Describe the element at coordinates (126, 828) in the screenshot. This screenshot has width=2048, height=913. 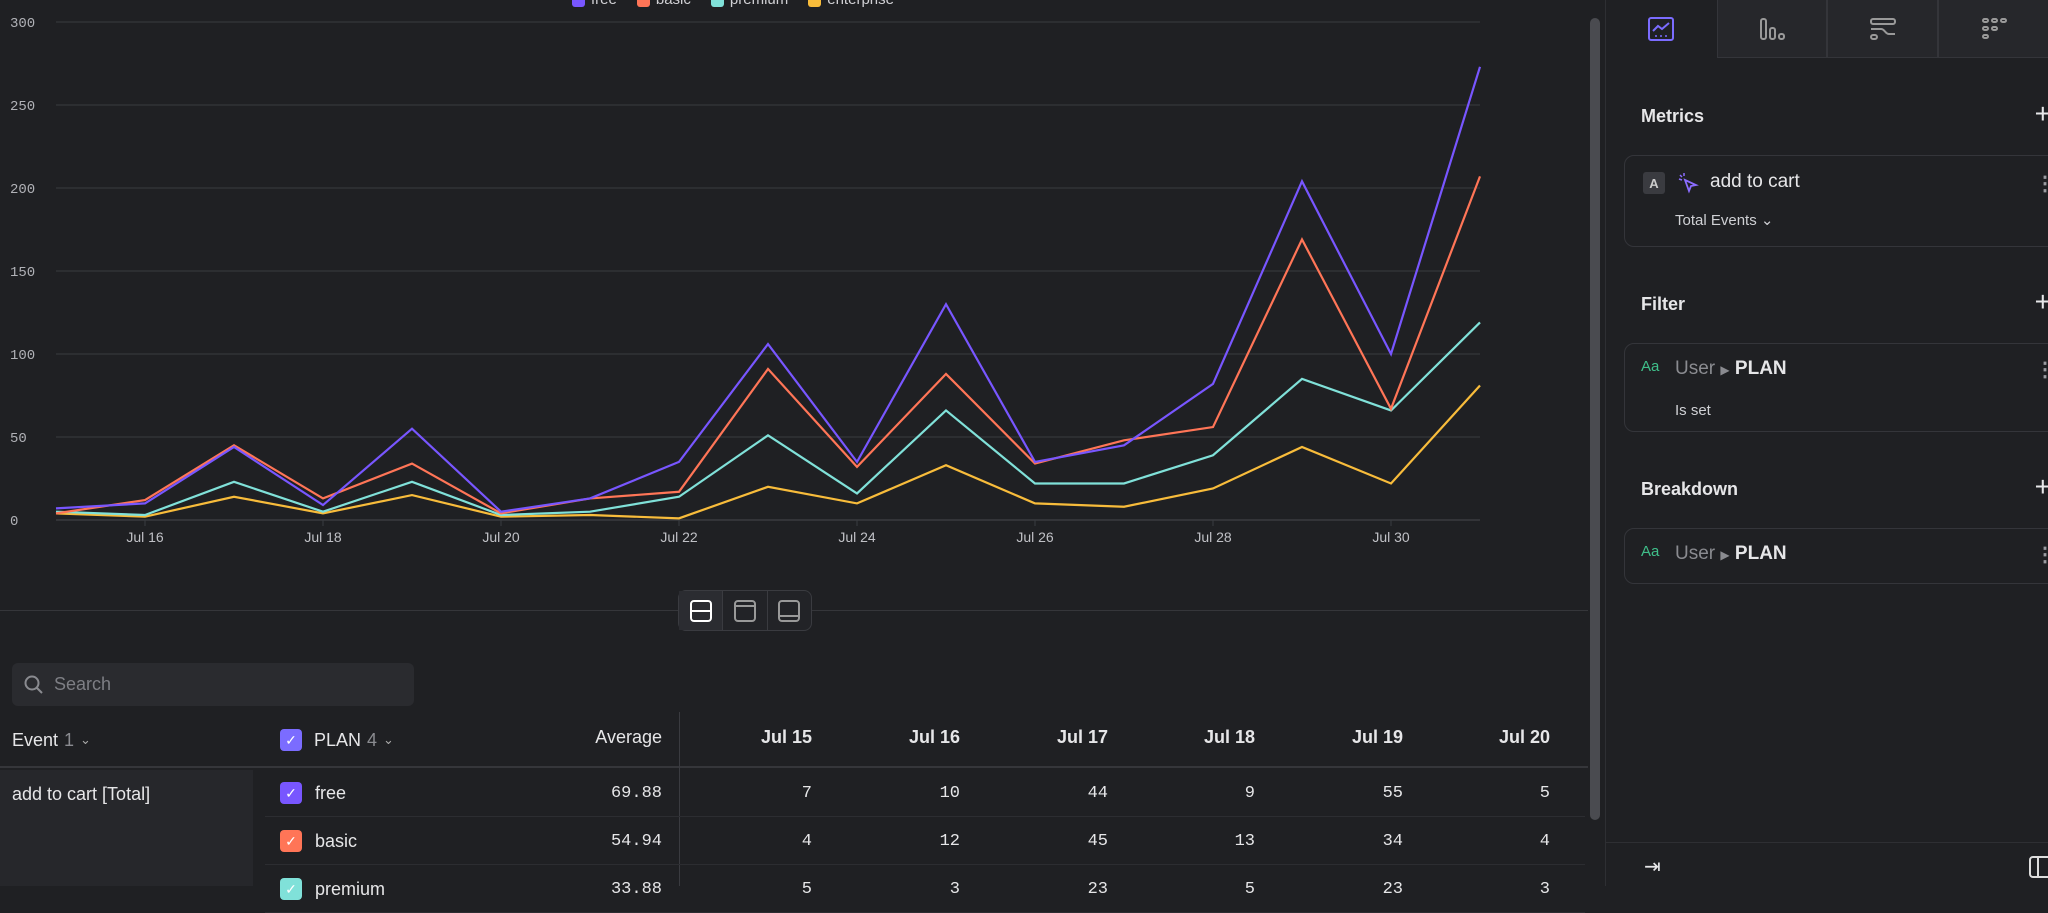
I see `event-cell: add to cart [Total]` at that location.